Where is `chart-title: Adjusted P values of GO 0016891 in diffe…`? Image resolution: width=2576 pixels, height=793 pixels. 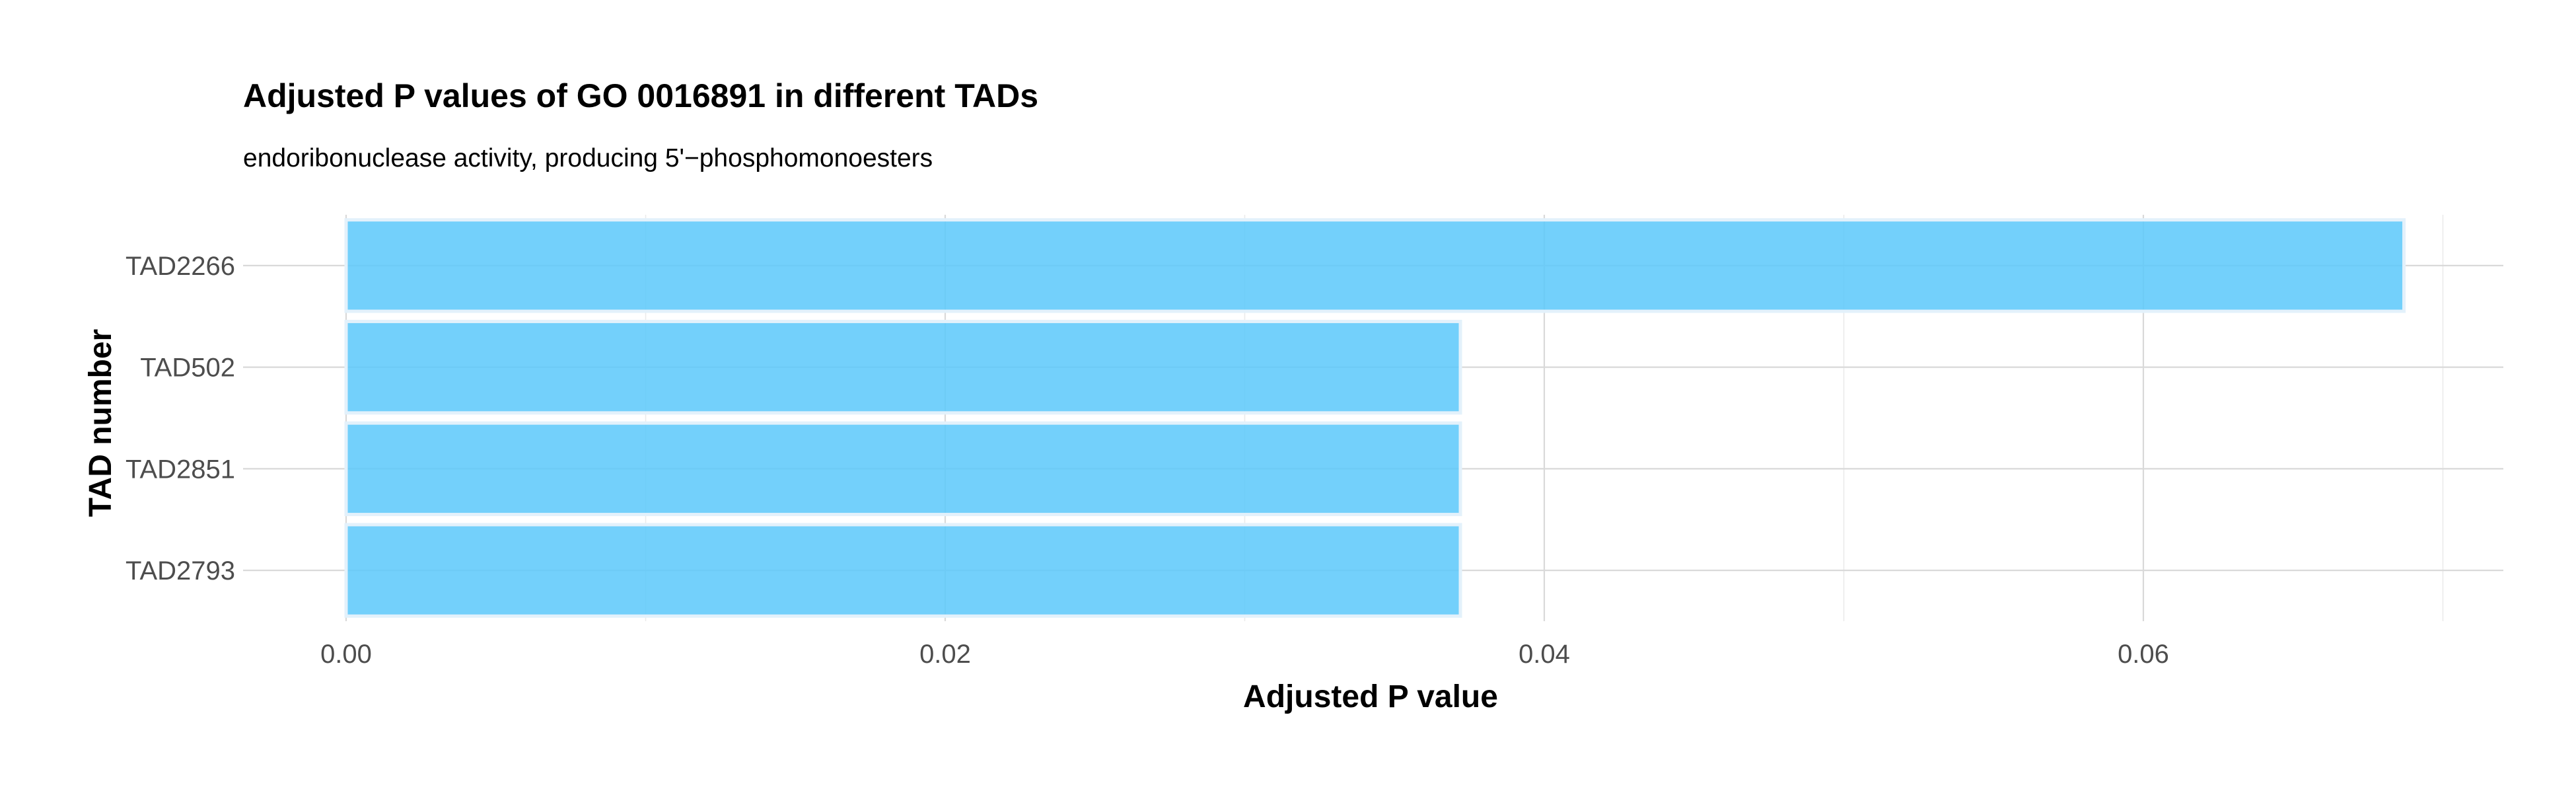
chart-title: Adjusted P values of GO 0016891 in diffe… is located at coordinates (640, 96).